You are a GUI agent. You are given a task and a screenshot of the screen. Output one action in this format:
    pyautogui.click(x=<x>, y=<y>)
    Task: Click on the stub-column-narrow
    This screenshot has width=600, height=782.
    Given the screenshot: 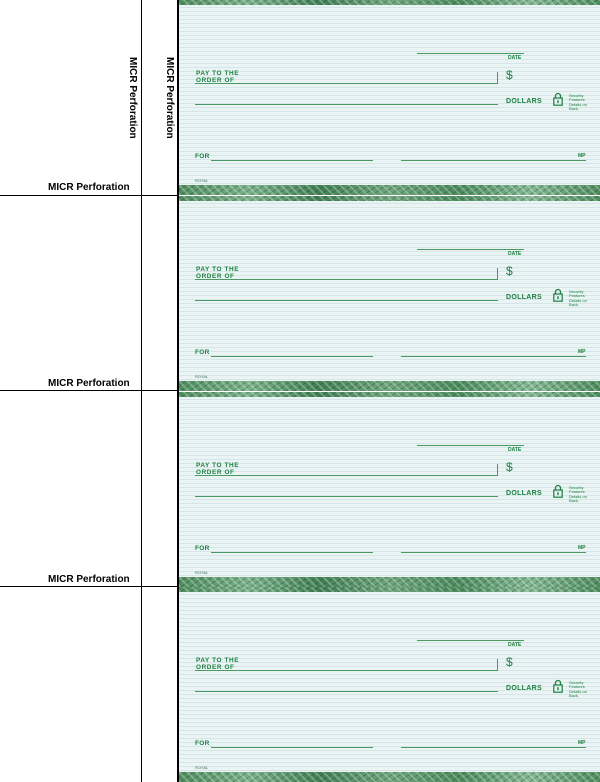 What is the action you would take?
    pyautogui.click(x=160, y=391)
    